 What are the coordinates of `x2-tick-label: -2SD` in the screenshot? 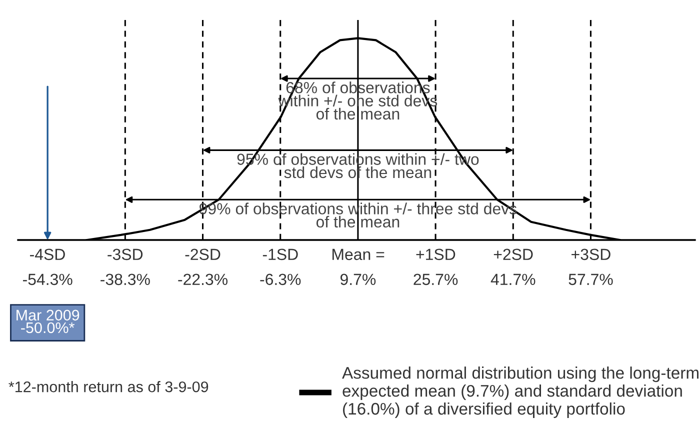 It's located at (202, 254).